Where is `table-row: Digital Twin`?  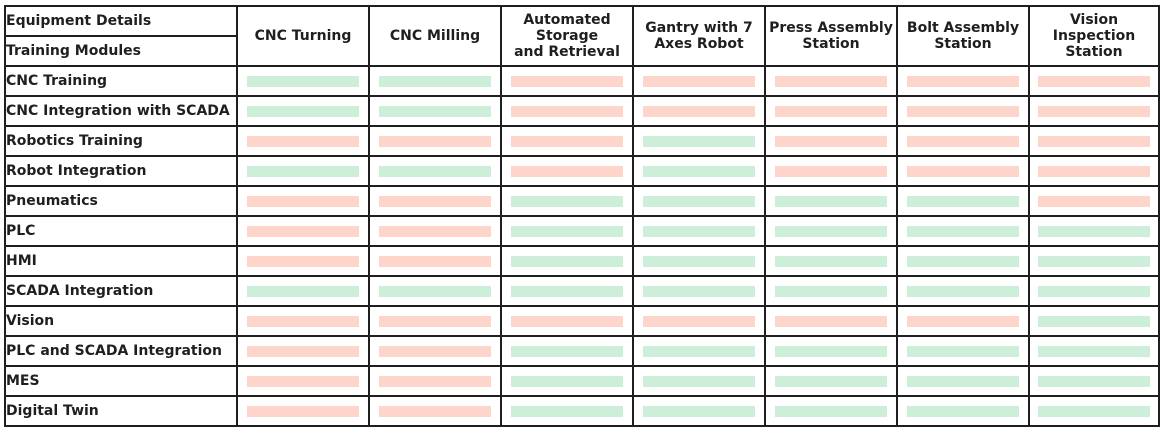
table-row: Digital Twin is located at coordinates (582, 411).